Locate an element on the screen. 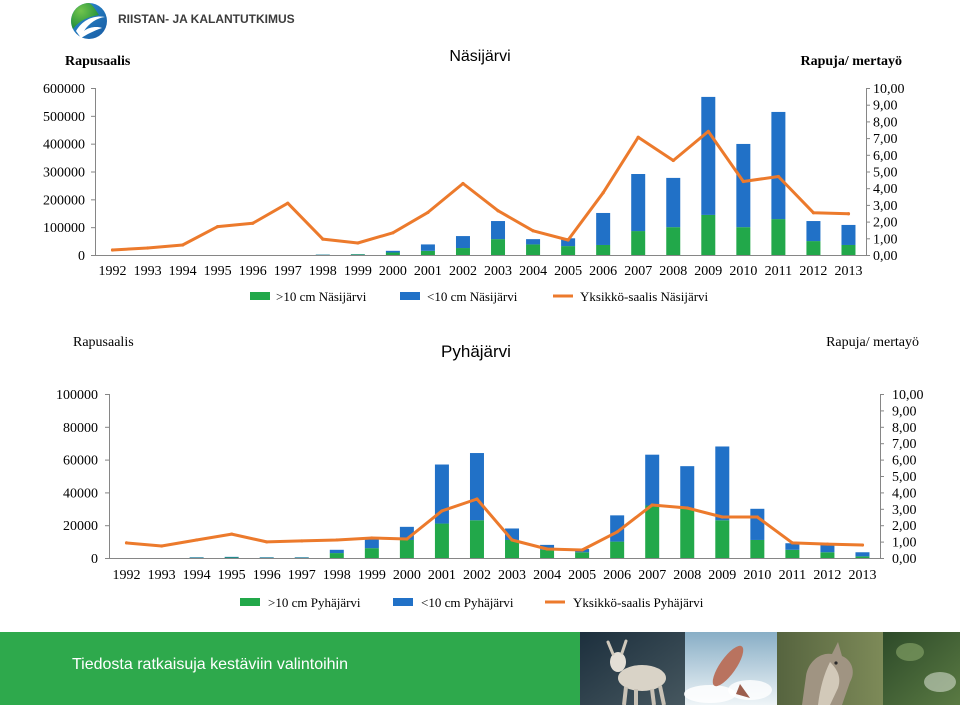 This screenshot has height=705, width=960. bar-over-10cm-2011 is located at coordinates (792, 553).